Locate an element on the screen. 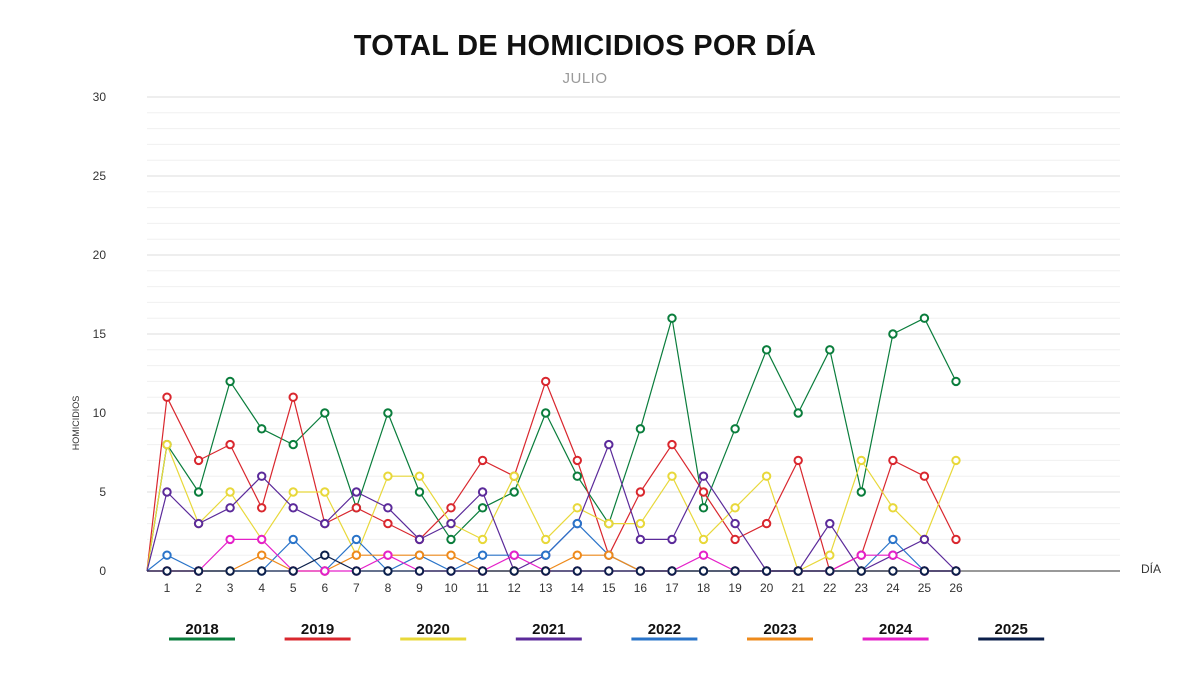  x-tick-label: 14 is located at coordinates (578, 588).